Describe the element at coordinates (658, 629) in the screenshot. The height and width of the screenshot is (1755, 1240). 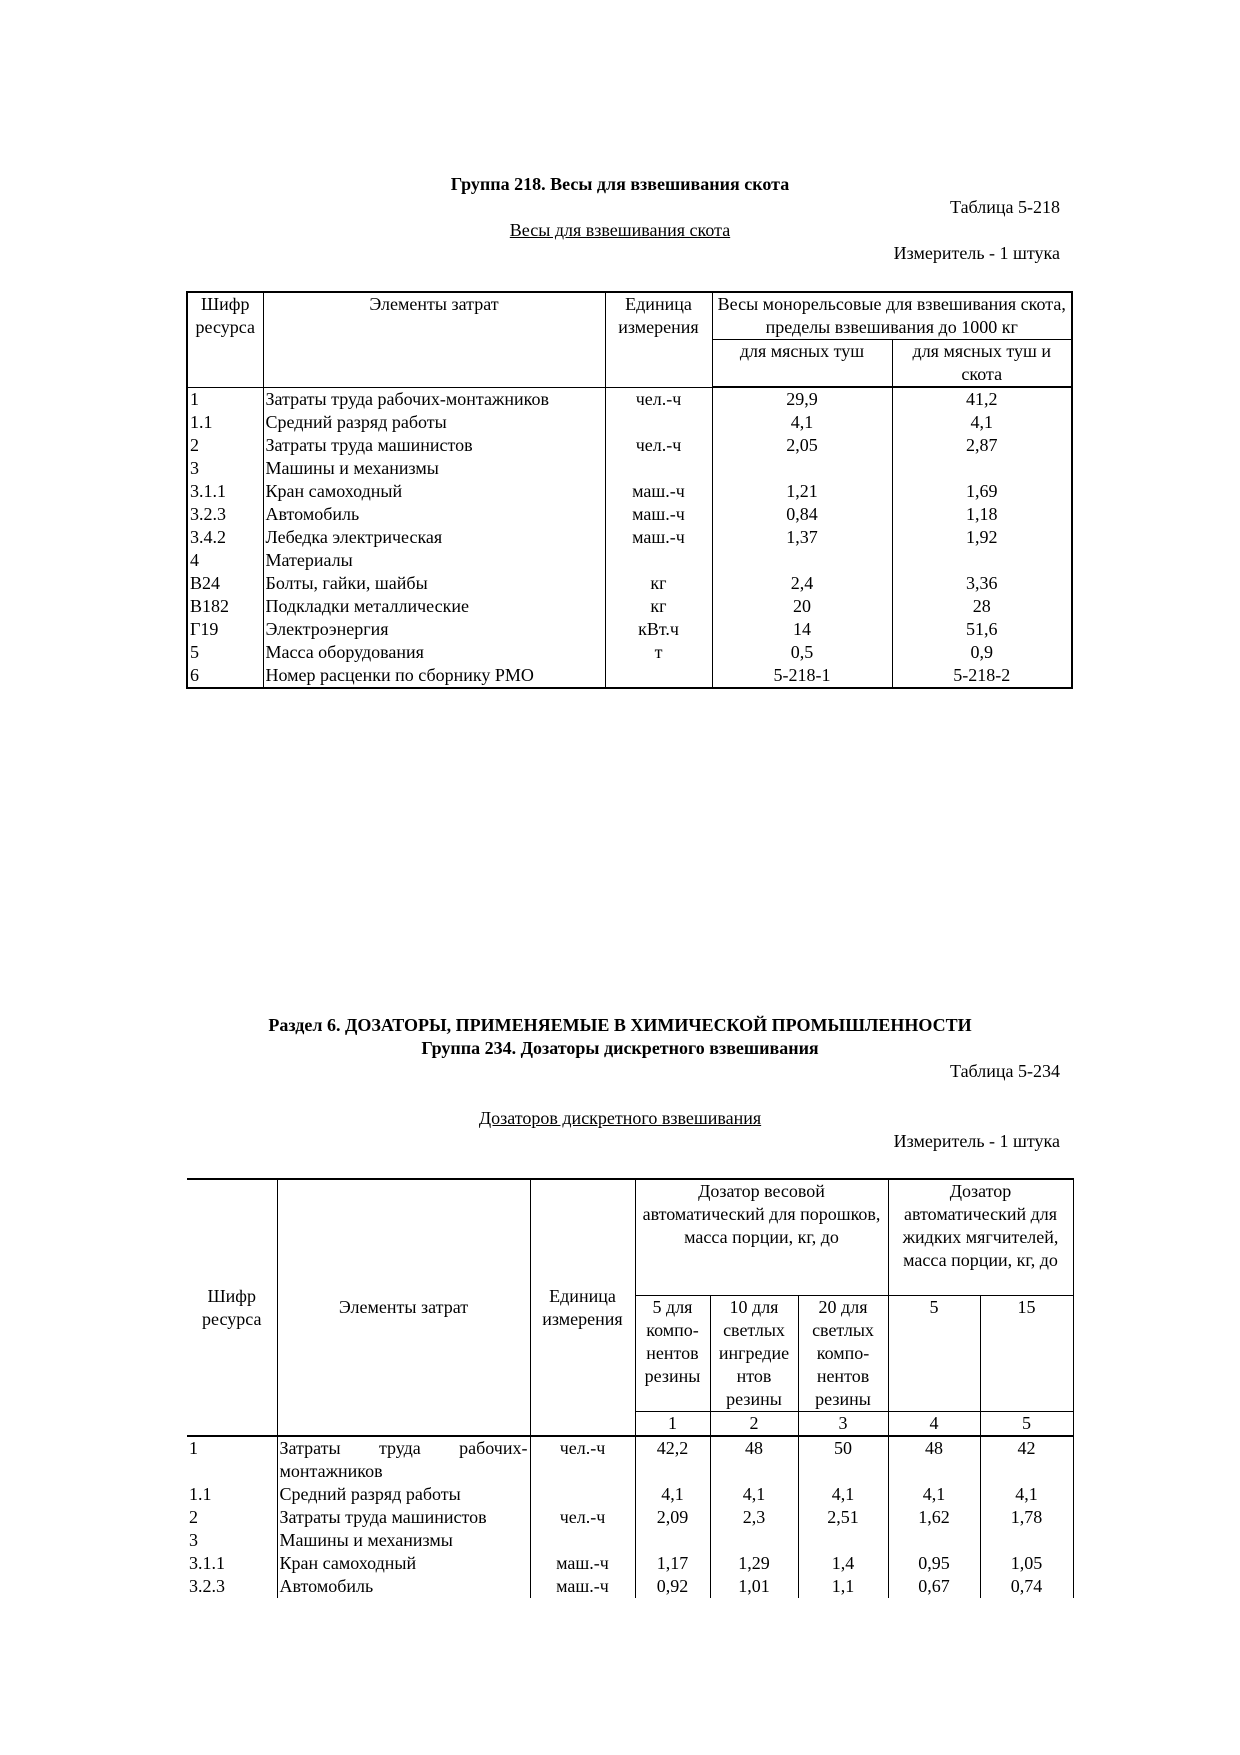
I see `cell-unit: кВт.ч` at that location.